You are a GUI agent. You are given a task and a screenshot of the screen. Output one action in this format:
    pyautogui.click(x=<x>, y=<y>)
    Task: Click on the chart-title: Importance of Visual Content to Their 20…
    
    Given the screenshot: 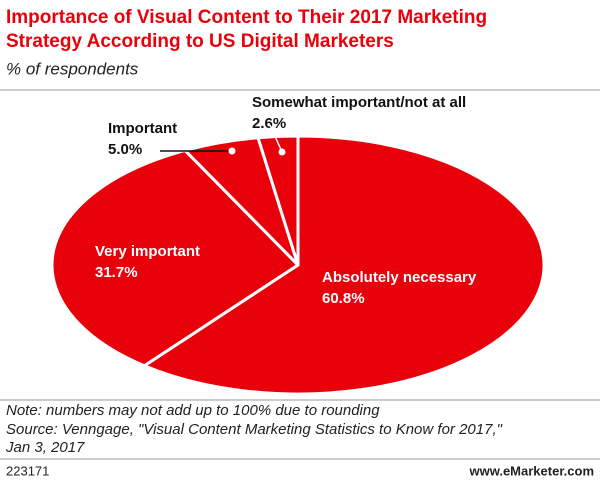 What is the action you would take?
    pyautogui.click(x=246, y=17)
    